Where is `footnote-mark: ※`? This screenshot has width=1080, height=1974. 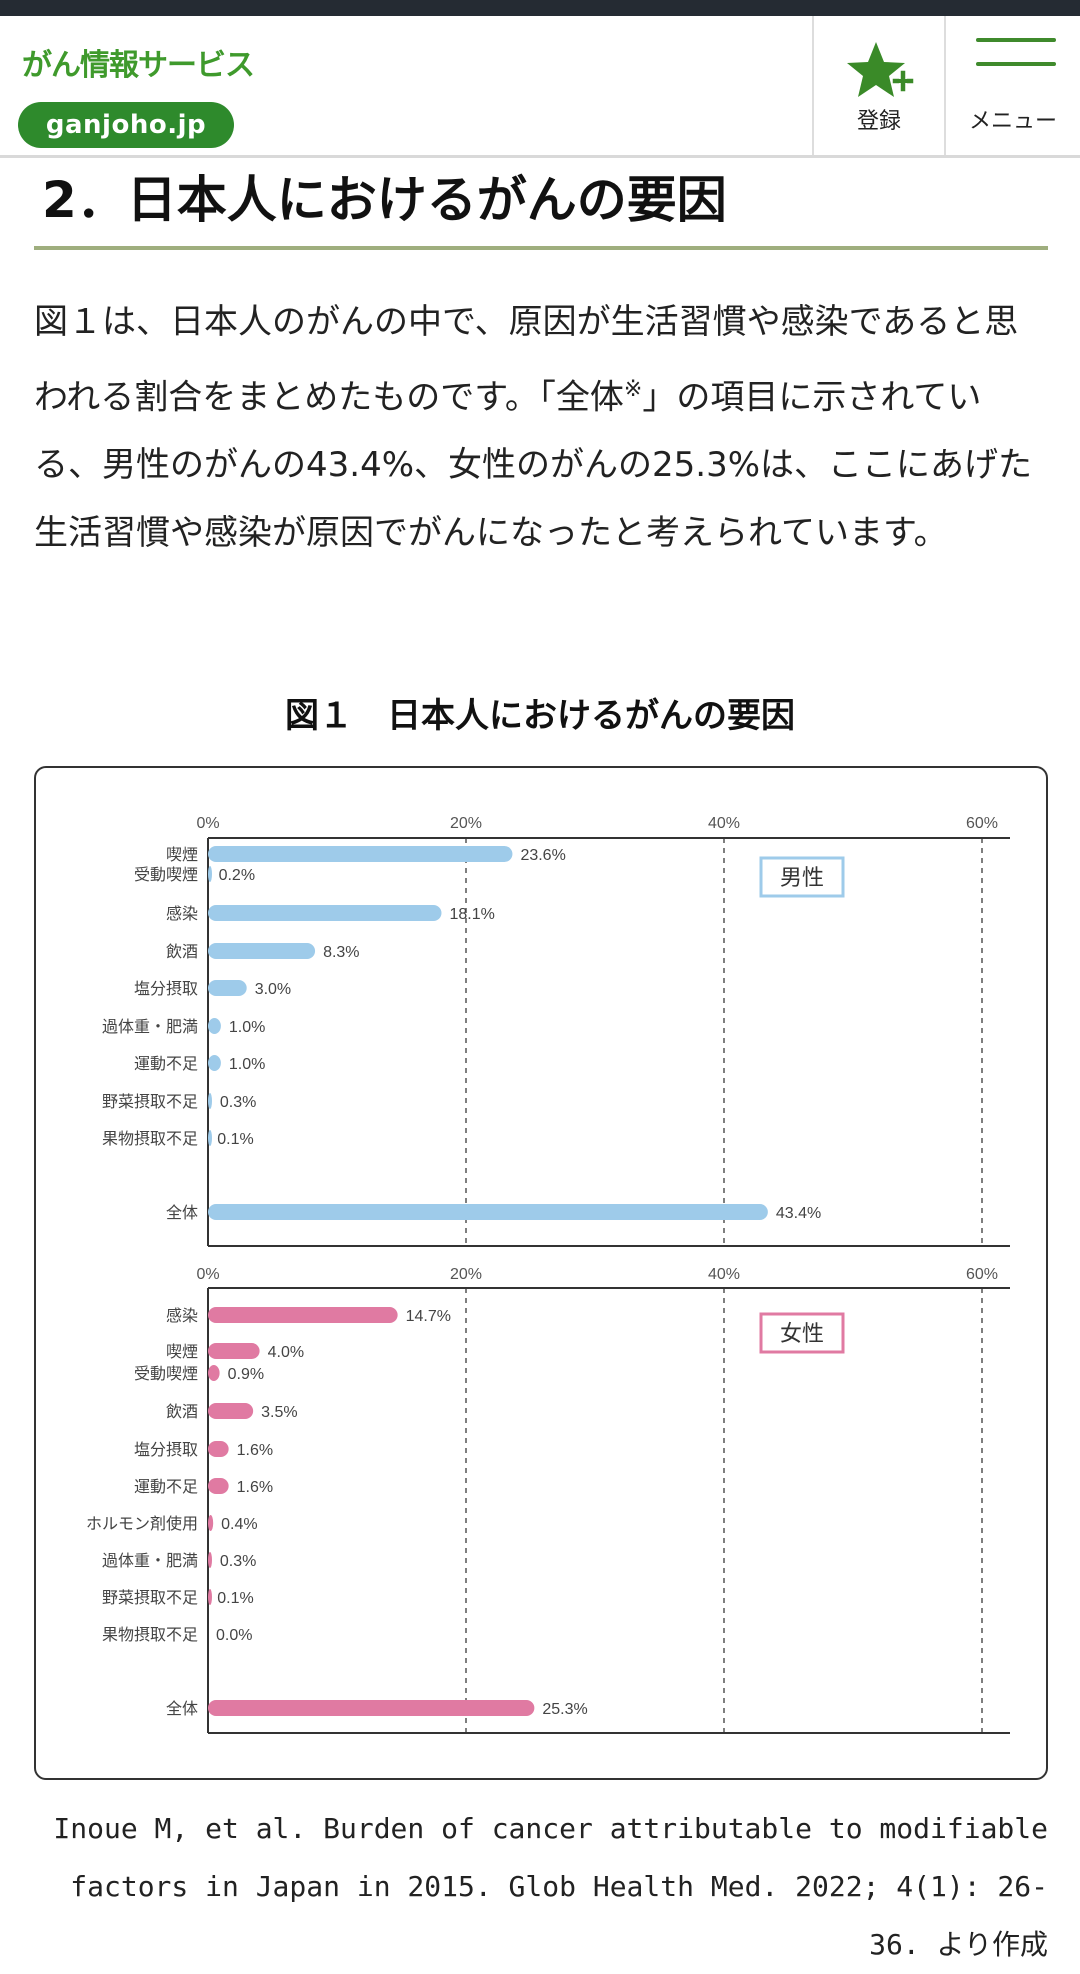 footnote-mark: ※ is located at coordinates (633, 389).